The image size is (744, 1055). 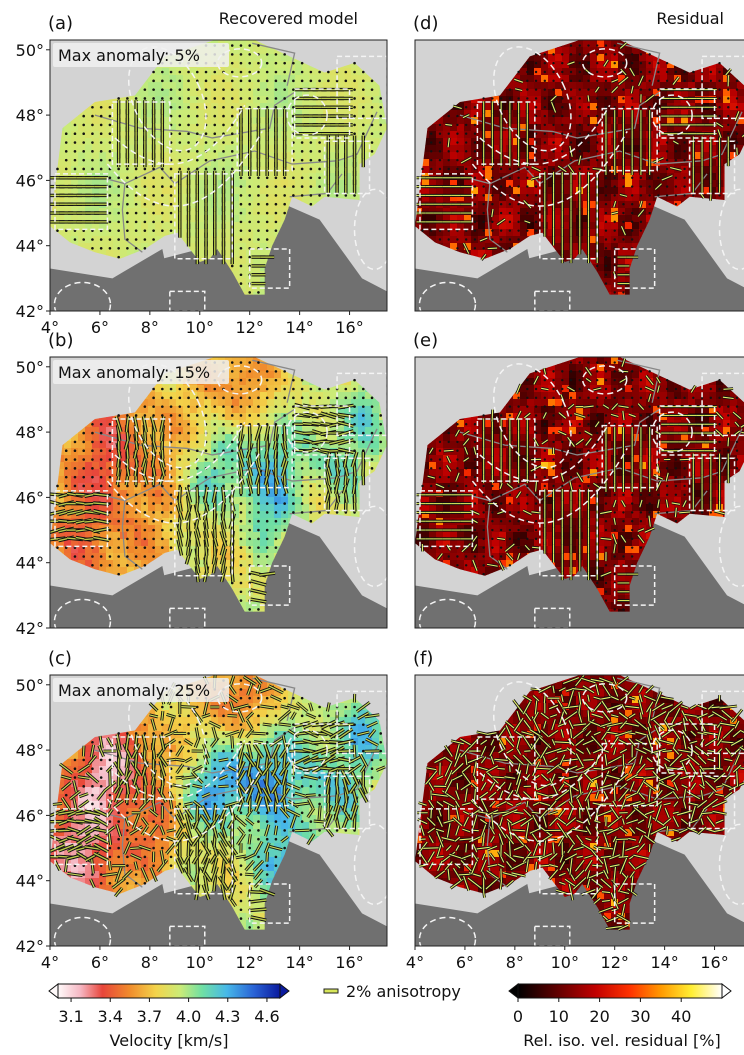 I want to click on velocity-colorbar-extend-low, so click(x=53, y=991).